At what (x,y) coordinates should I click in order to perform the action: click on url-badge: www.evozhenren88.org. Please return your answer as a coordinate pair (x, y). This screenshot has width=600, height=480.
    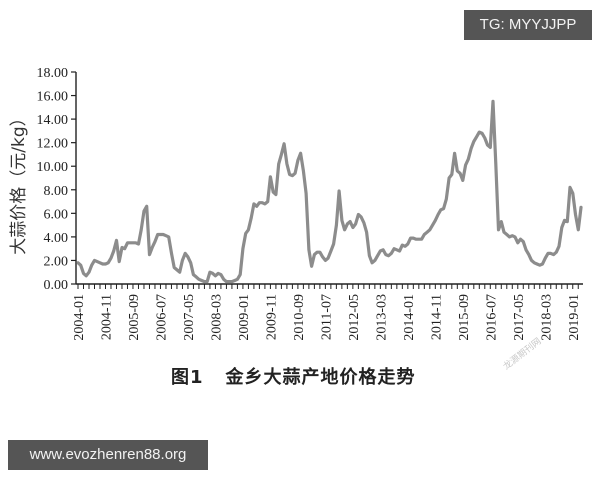
    Looking at the image, I should click on (108, 455).